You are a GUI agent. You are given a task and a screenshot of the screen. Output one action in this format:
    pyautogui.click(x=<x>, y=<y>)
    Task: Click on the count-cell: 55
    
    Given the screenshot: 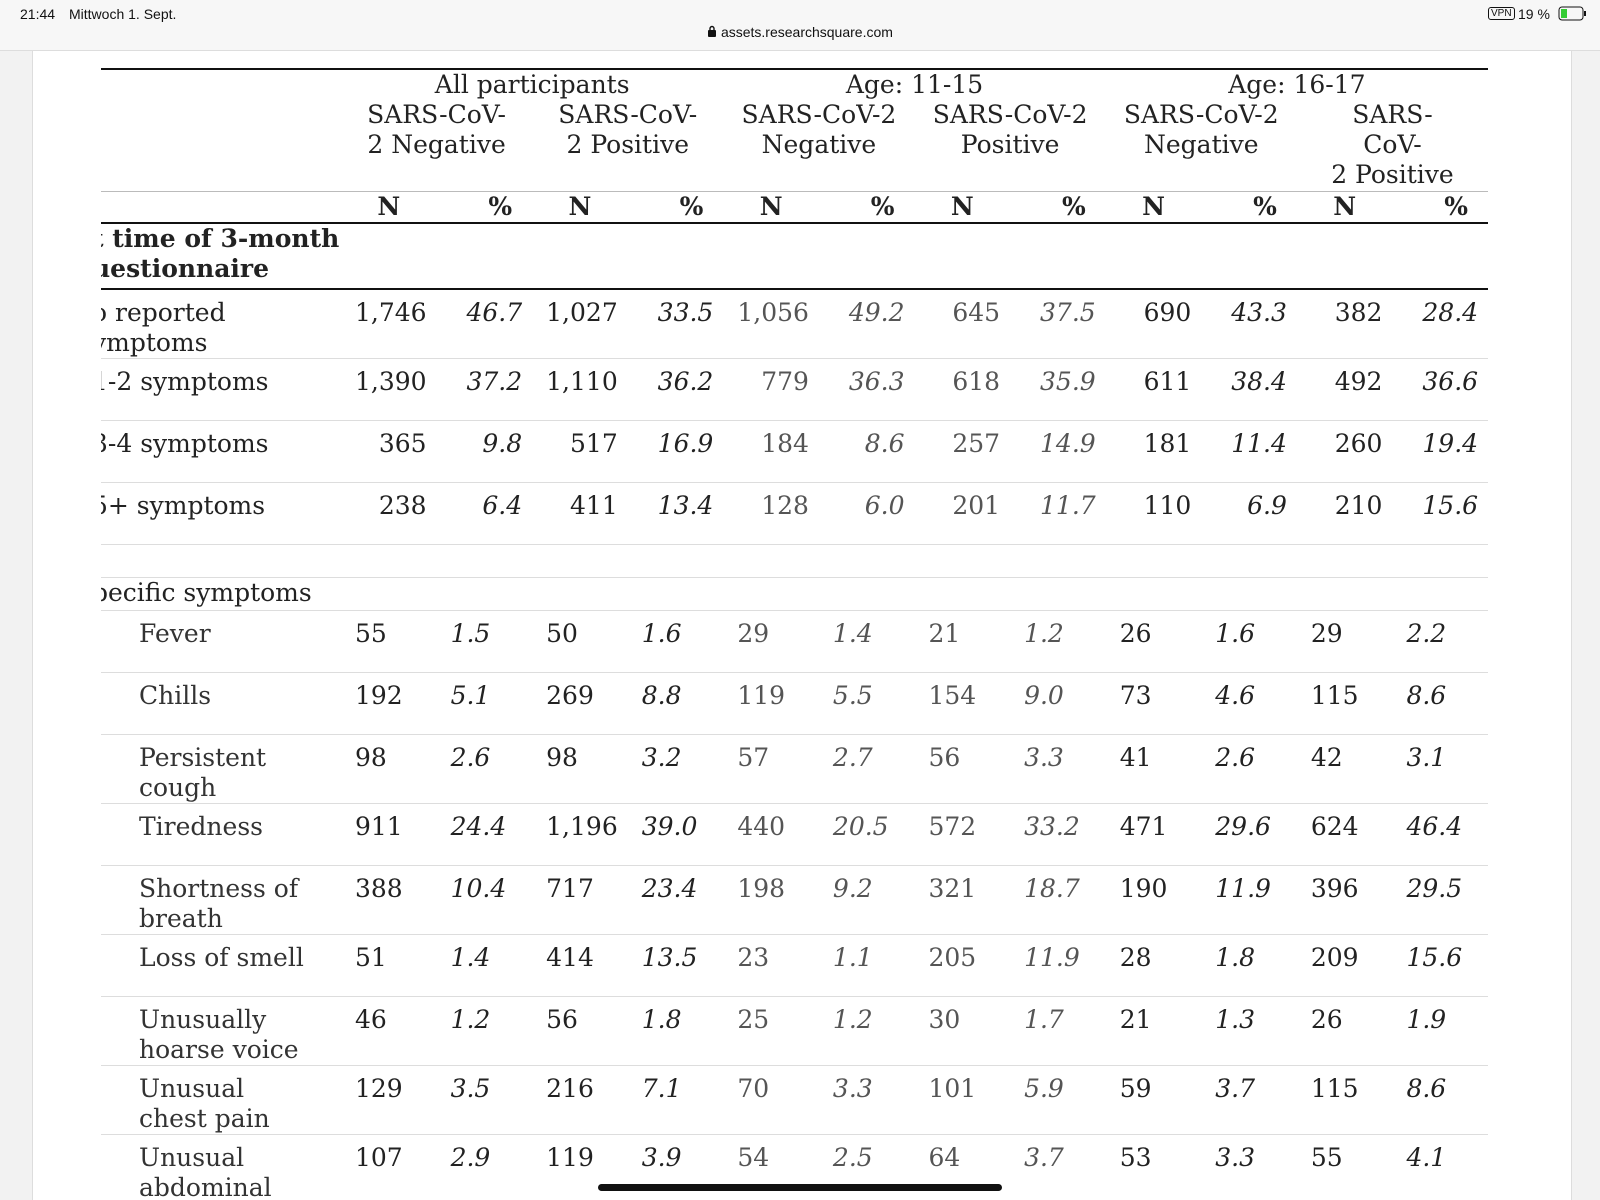 What is the action you would take?
    pyautogui.click(x=389, y=641)
    